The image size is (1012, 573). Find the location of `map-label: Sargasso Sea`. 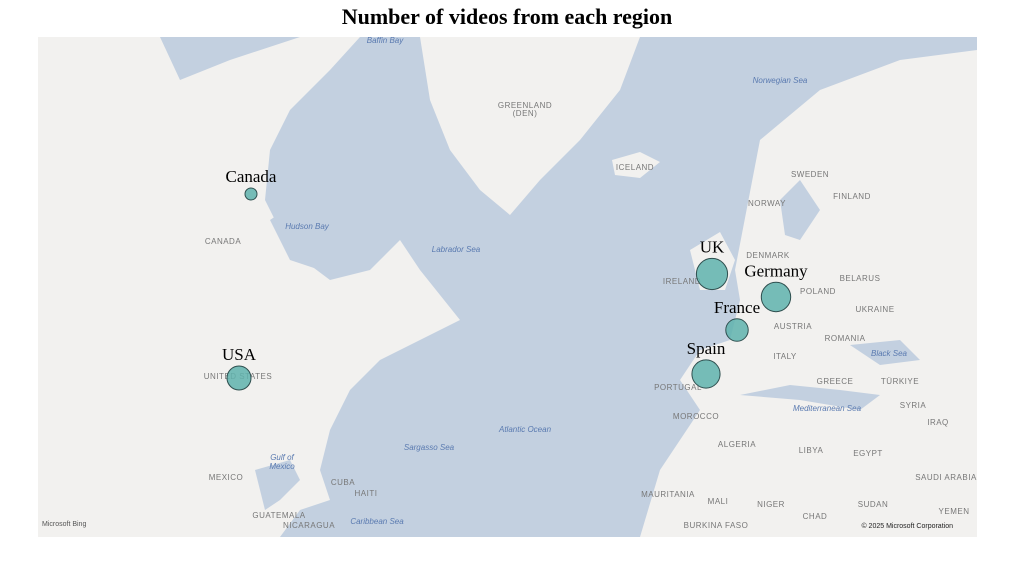

map-label: Sargasso Sea is located at coordinates (429, 447).